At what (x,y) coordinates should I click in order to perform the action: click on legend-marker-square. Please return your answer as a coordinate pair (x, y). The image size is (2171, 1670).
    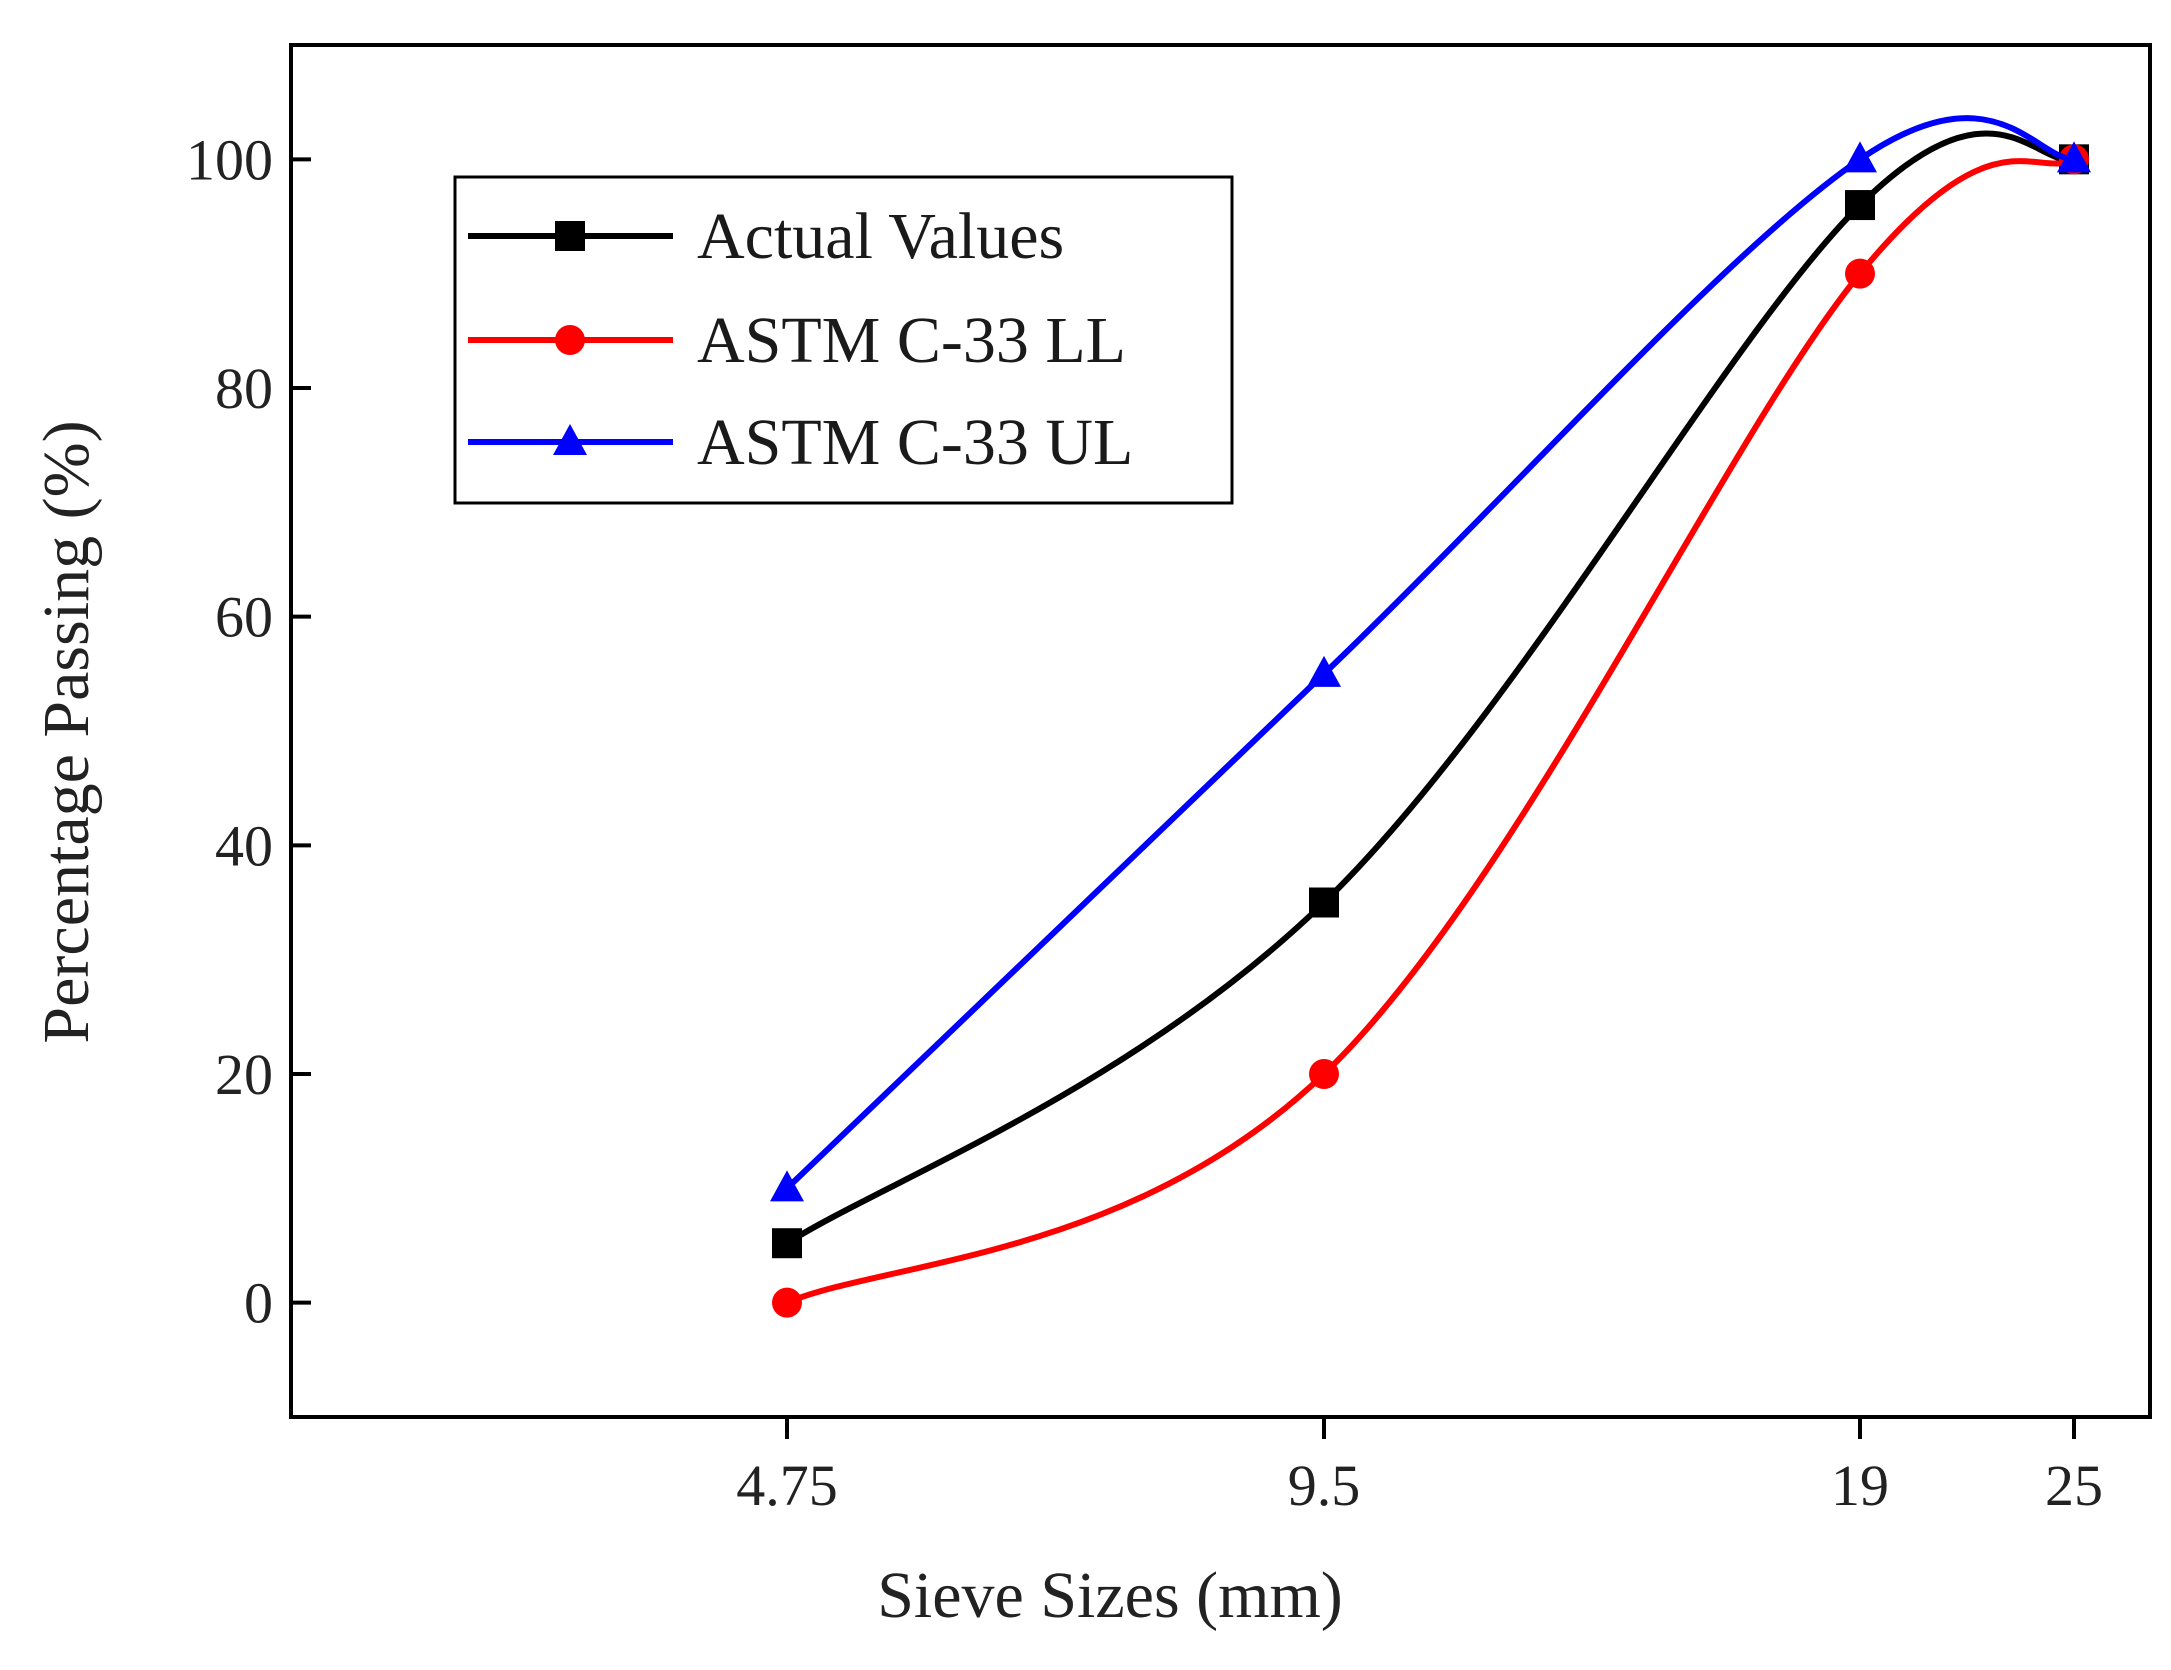
    Looking at the image, I should click on (570, 236).